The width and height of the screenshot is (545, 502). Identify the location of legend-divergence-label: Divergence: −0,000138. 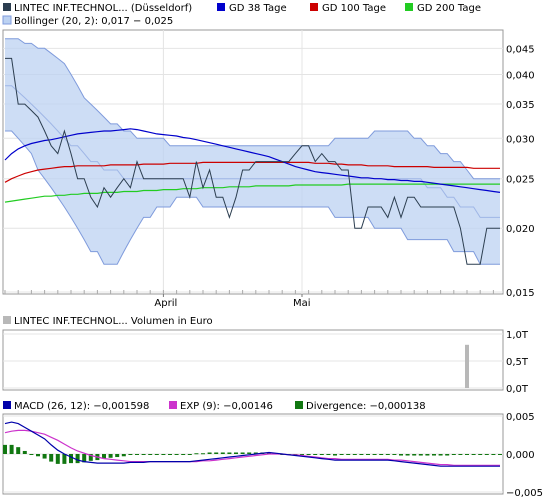
(366, 406).